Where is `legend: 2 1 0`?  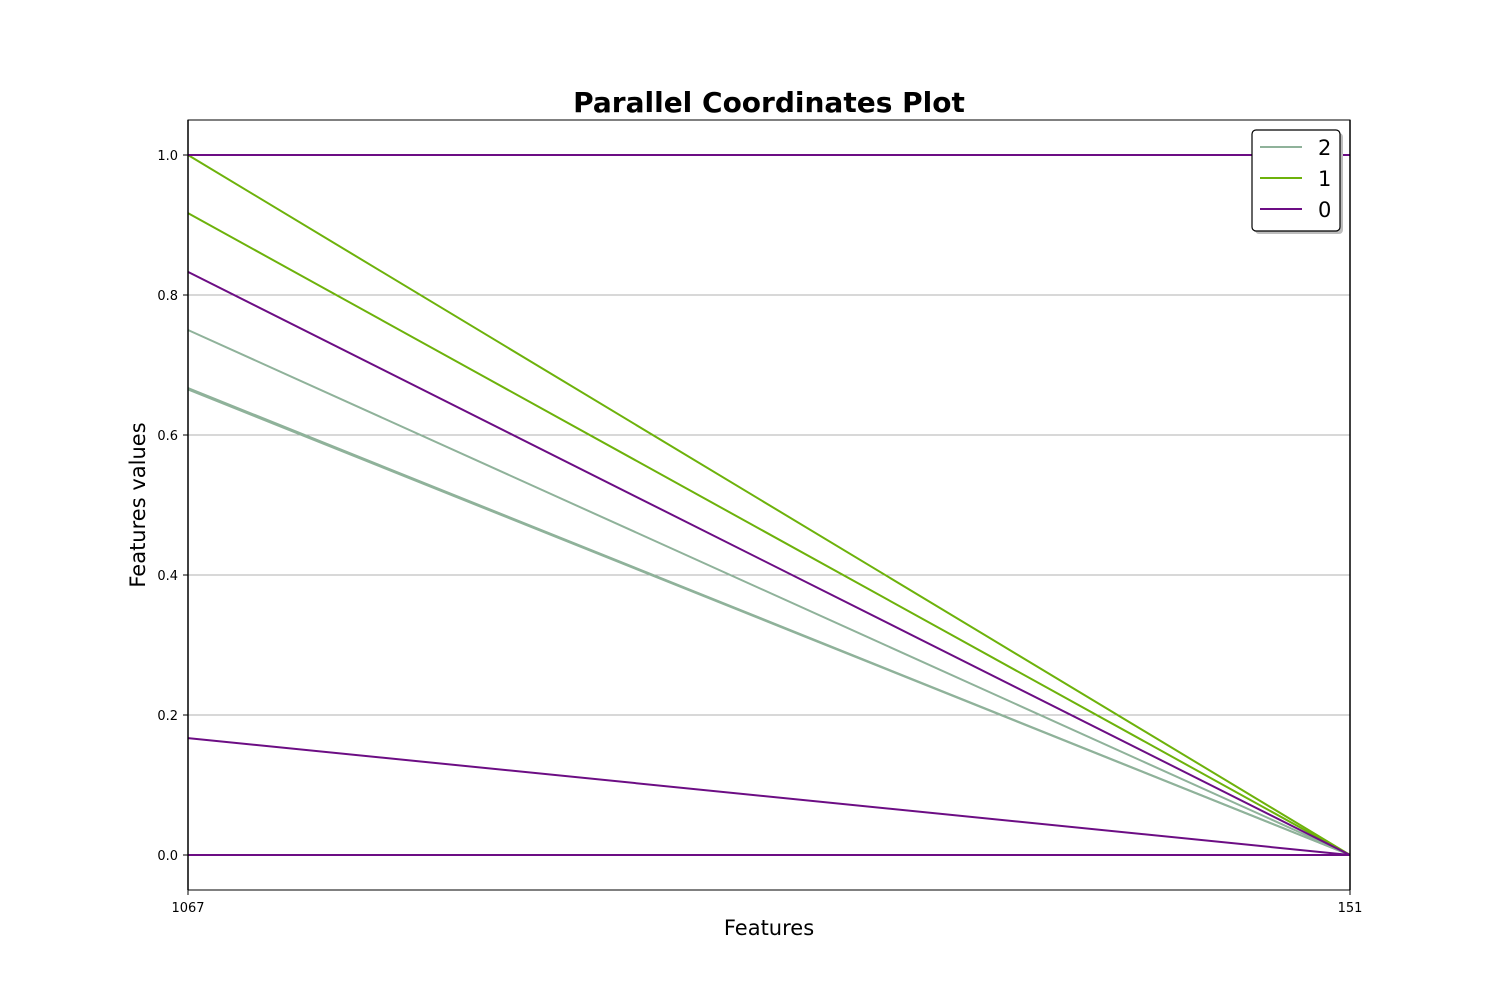 legend: 2 1 0 is located at coordinates (1297, 181).